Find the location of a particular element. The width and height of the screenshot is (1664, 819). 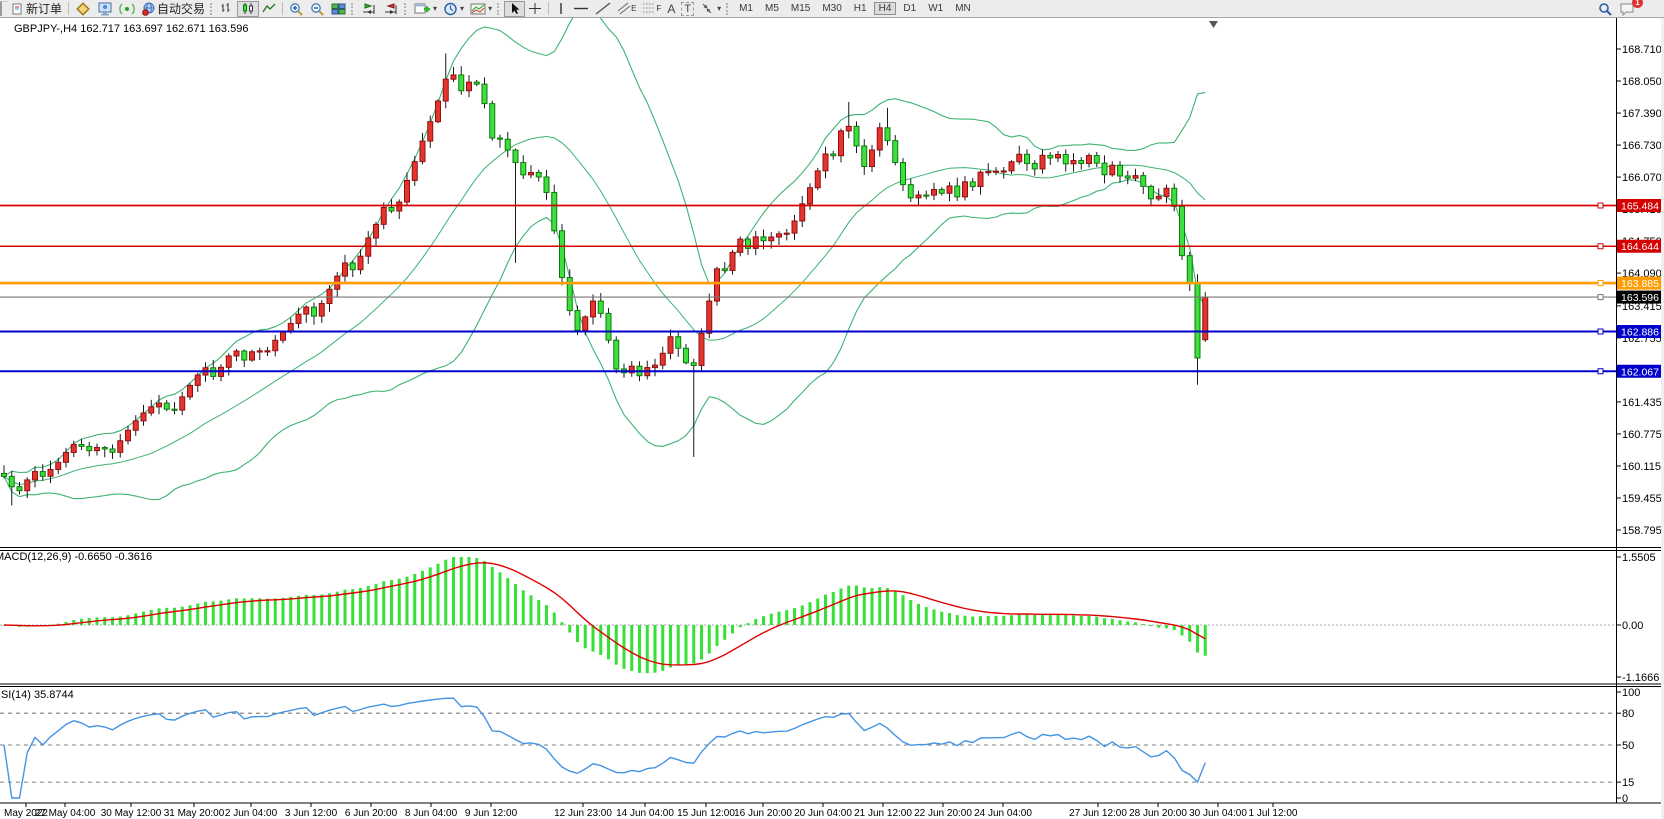

price-axis-background is located at coordinates (1640, 410).